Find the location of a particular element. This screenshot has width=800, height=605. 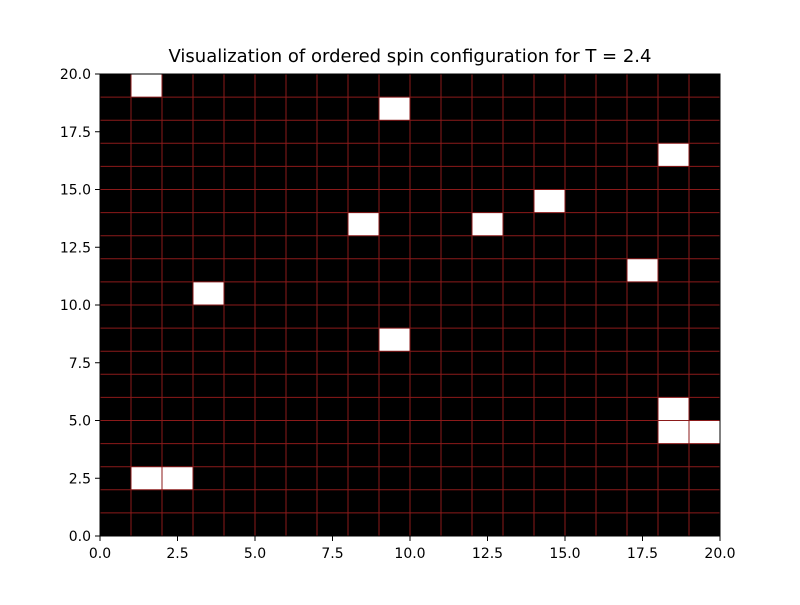

y-tick-label: 15.0 is located at coordinates (75, 191).